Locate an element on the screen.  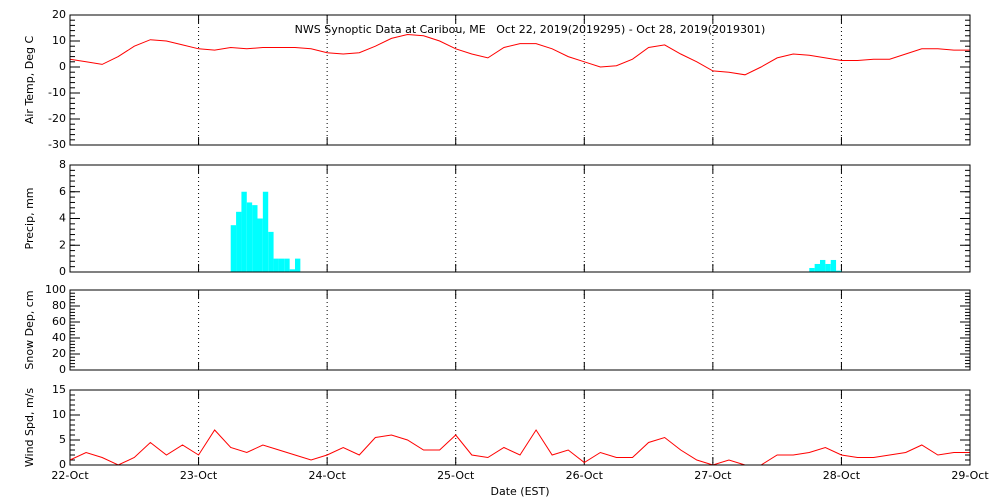
y-axis-label: Air Temp, Deg C is located at coordinates (29, 80).